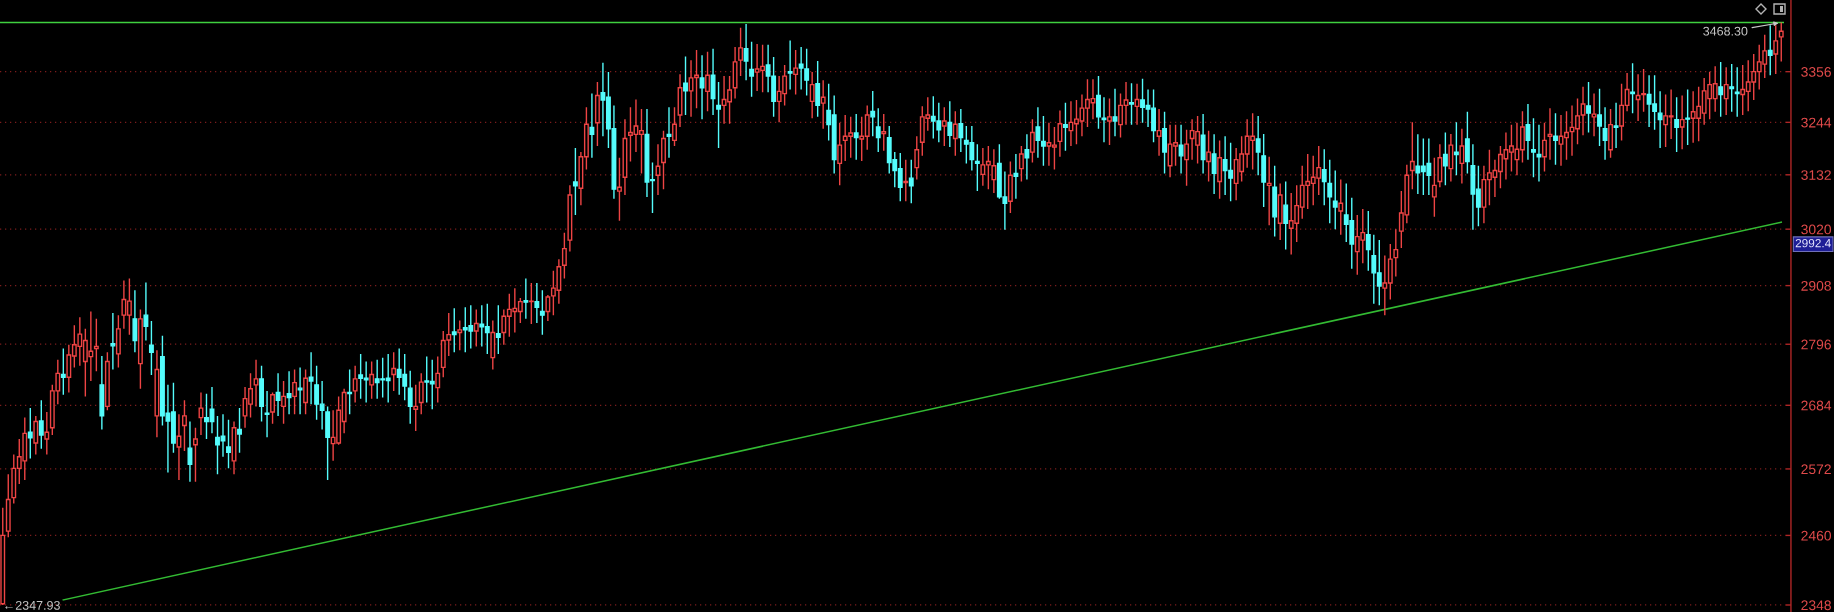 Image resolution: width=1834 pixels, height=612 pixels. Describe the element at coordinates (1816, 605) in the screenshot. I see `y-tick-label: 2348` at that location.